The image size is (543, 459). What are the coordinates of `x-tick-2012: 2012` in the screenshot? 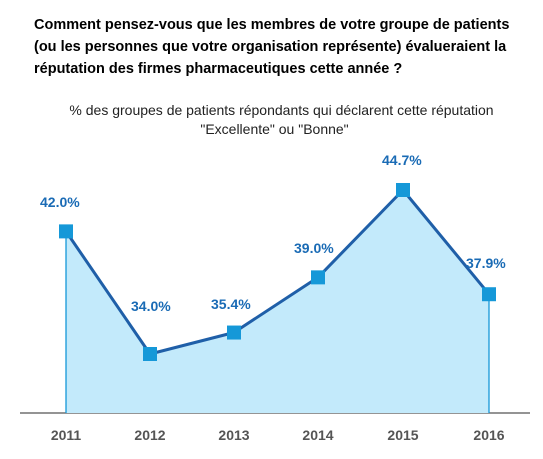 It's located at (149, 435).